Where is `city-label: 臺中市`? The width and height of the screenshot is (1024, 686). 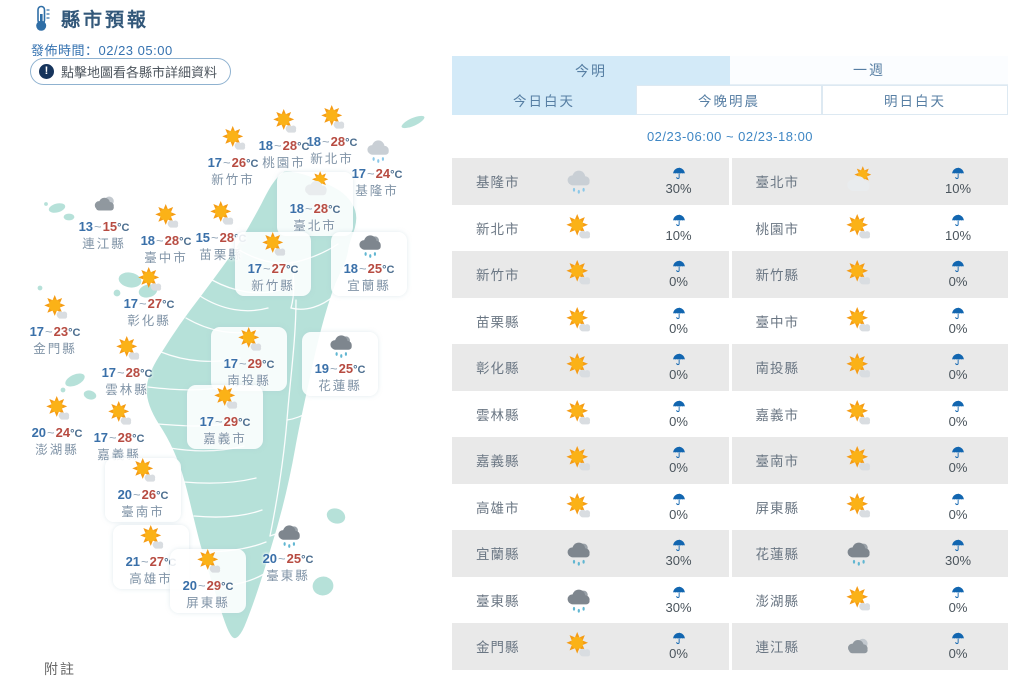 city-label: 臺中市 is located at coordinates (777, 322).